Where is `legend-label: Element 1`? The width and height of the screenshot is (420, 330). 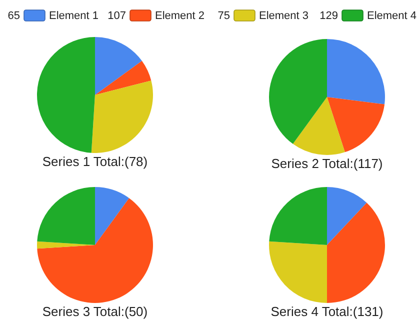 legend-label: Element 1 is located at coordinates (74, 16).